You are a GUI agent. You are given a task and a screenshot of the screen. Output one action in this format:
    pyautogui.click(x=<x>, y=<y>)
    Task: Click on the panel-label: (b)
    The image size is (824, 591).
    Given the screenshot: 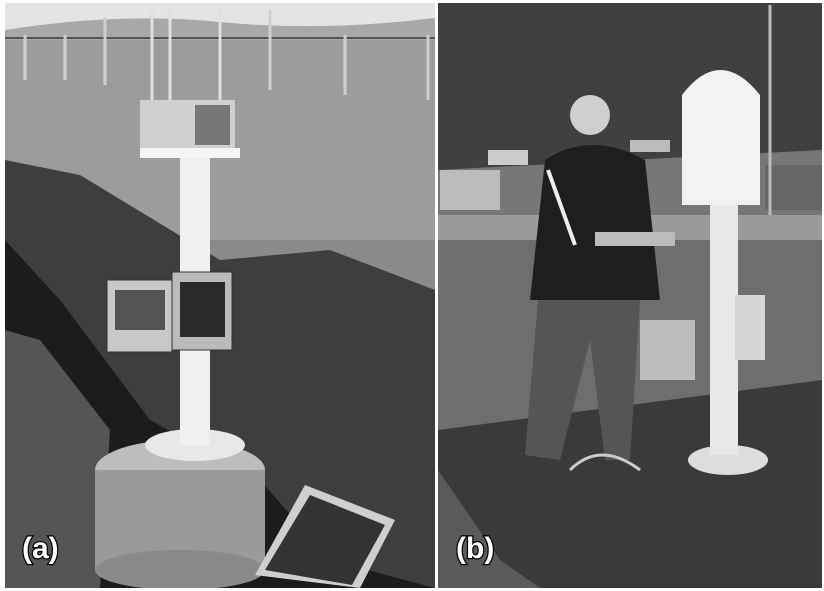 What is the action you would take?
    pyautogui.click(x=475, y=548)
    